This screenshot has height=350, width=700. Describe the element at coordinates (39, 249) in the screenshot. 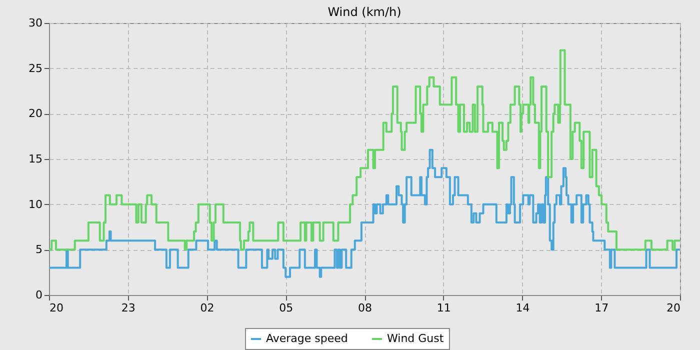

I see `y-tick-label: 5` at that location.